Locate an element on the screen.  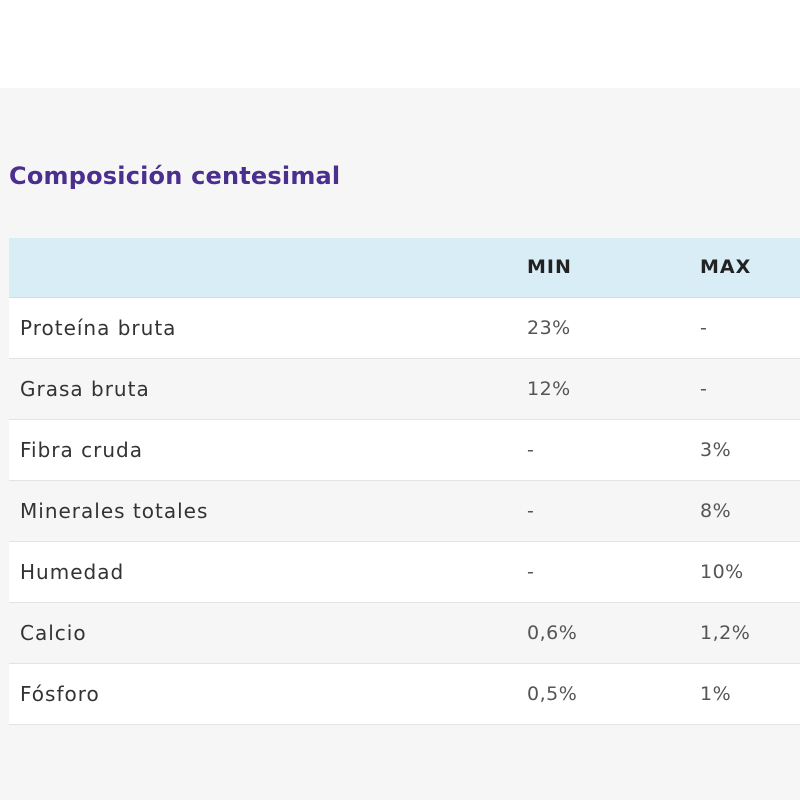
header-max: MAX is located at coordinates (726, 267).